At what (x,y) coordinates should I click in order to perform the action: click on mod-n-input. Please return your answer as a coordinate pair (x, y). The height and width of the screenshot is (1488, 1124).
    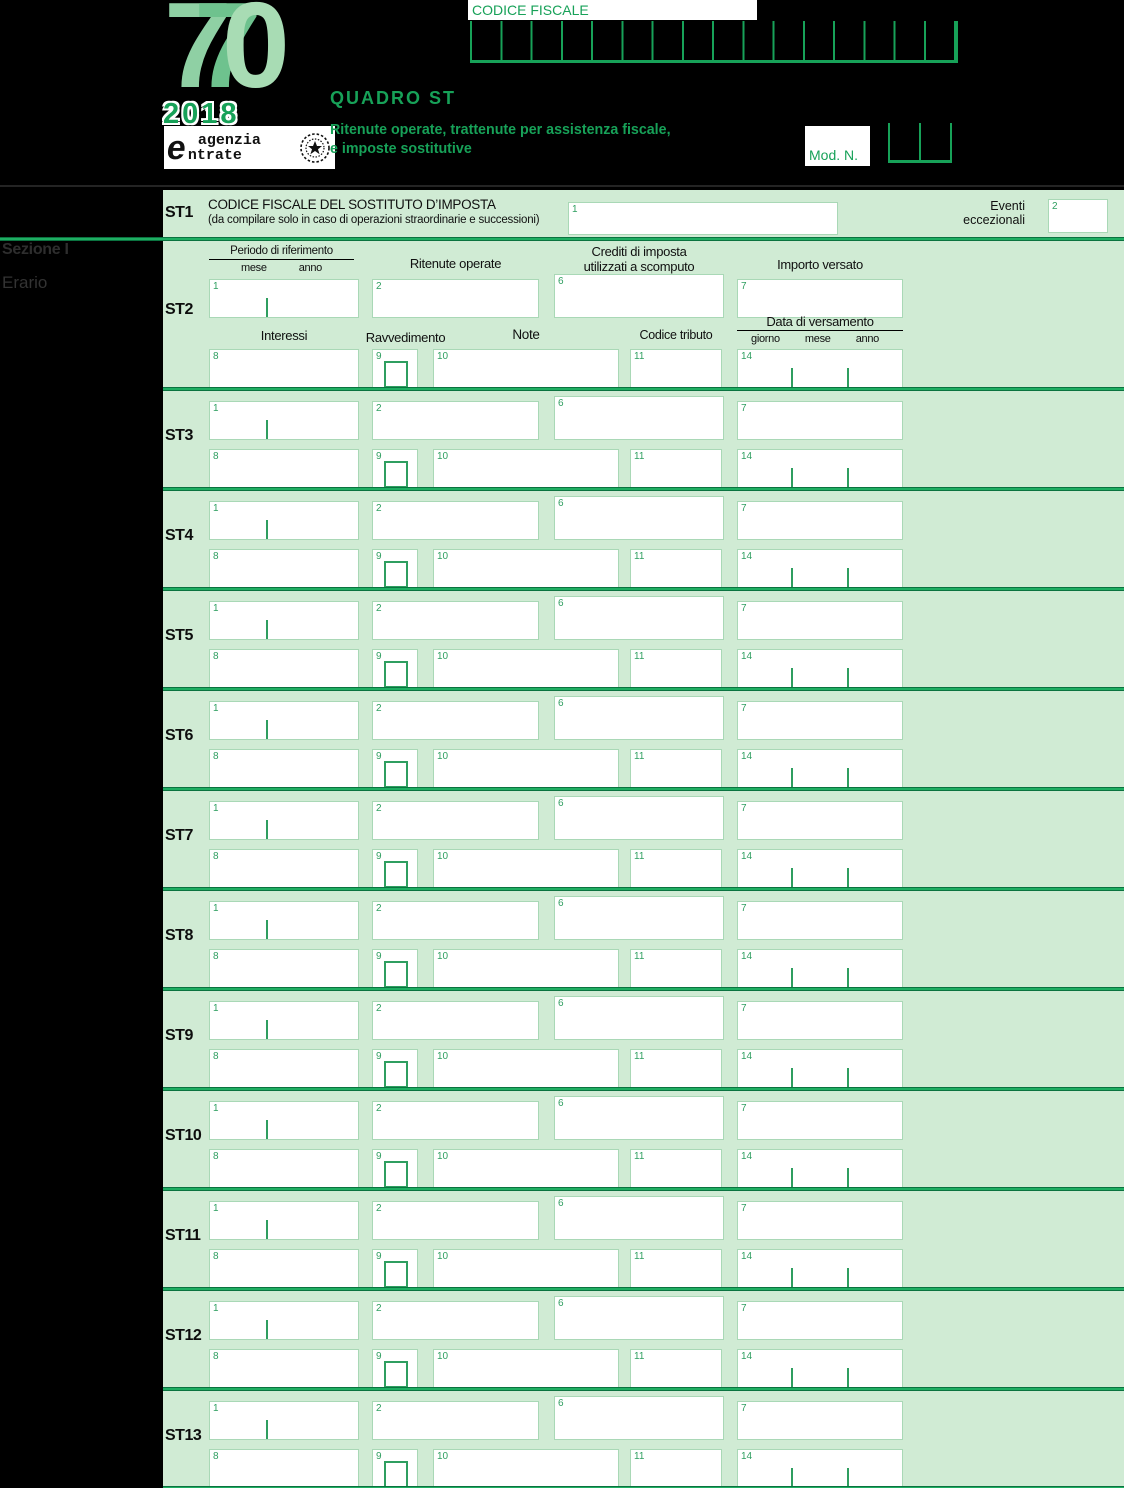
    Looking at the image, I should click on (920, 143).